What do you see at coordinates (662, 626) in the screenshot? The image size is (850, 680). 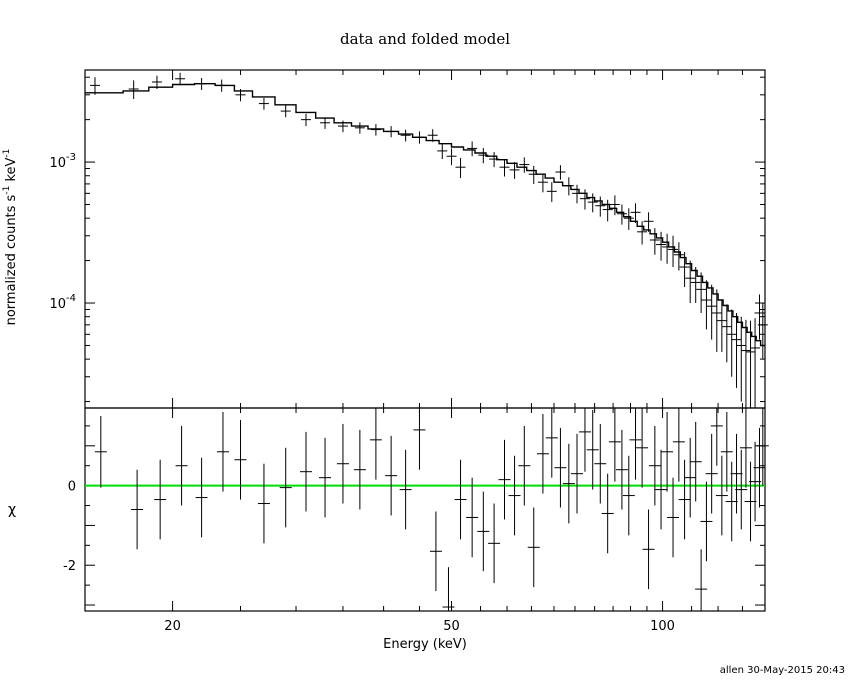 I see `x-tick-label: 100` at bounding box center [662, 626].